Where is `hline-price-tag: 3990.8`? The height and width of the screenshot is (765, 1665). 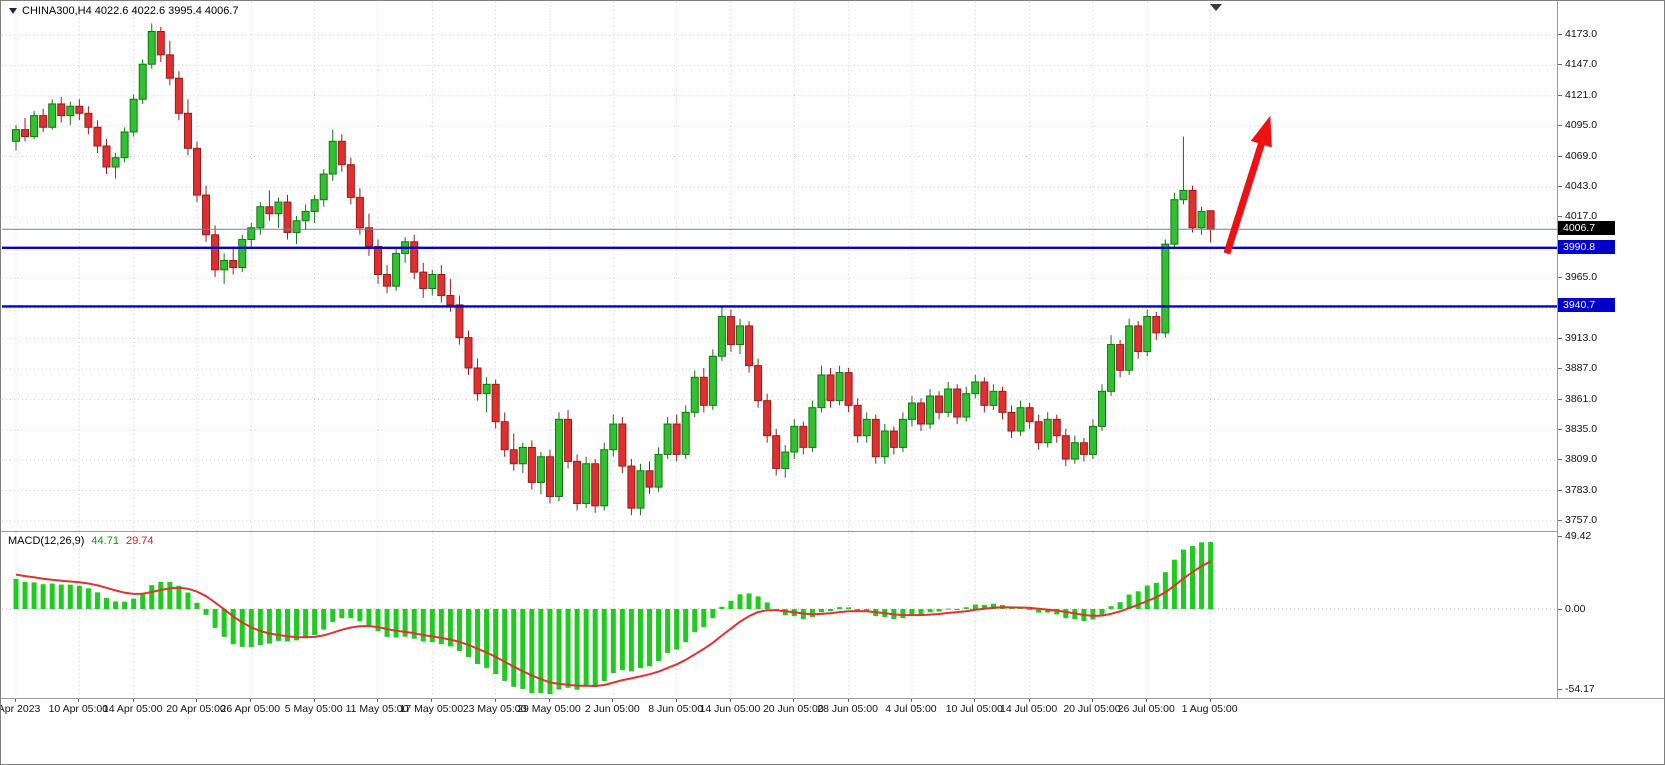
hline-price-tag: 3990.8 is located at coordinates (1586, 246).